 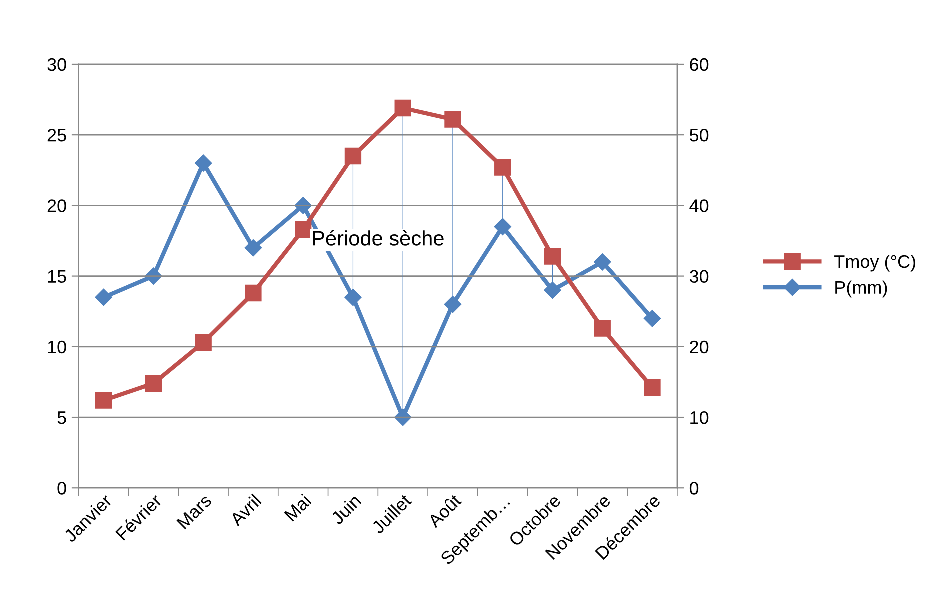 I want to click on y2-tick-label: 30, so click(x=699, y=277).